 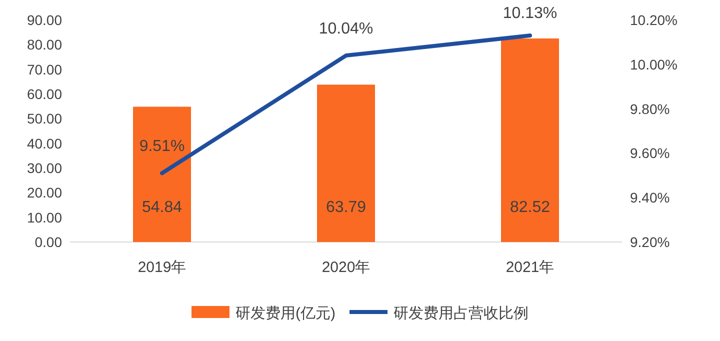 What do you see at coordinates (44, 168) in the screenshot?
I see `y-tick-label: 30.00` at bounding box center [44, 168].